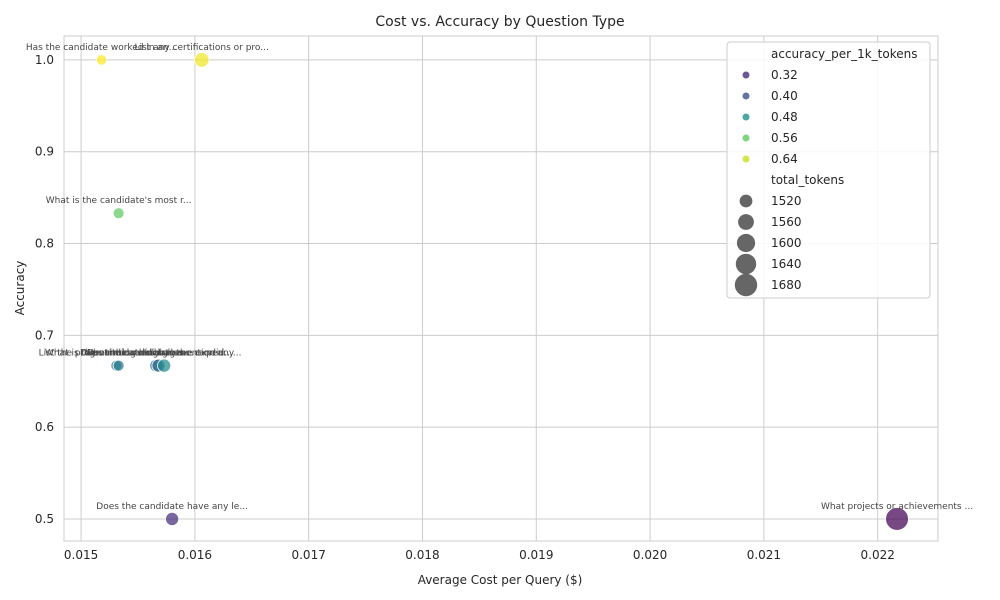 The width and height of the screenshot is (1000, 600). I want to click on legend-size-title: total_tokens, so click(807, 180).